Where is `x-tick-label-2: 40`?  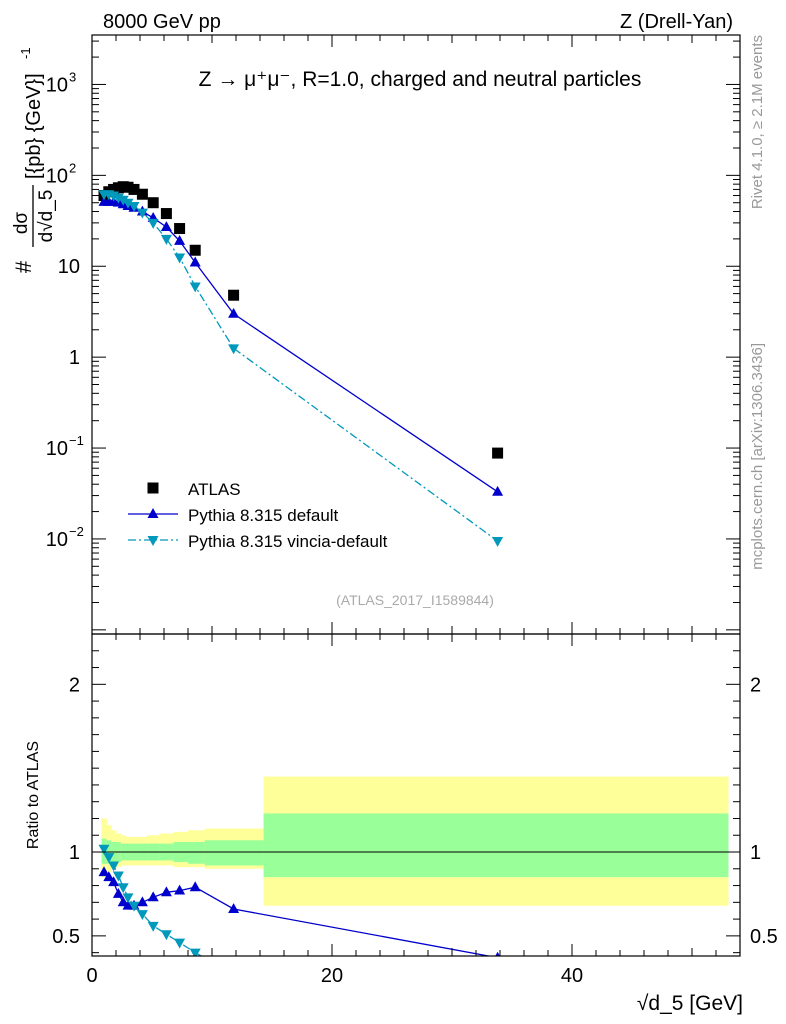 x-tick-label-2: 40 is located at coordinates (572, 976).